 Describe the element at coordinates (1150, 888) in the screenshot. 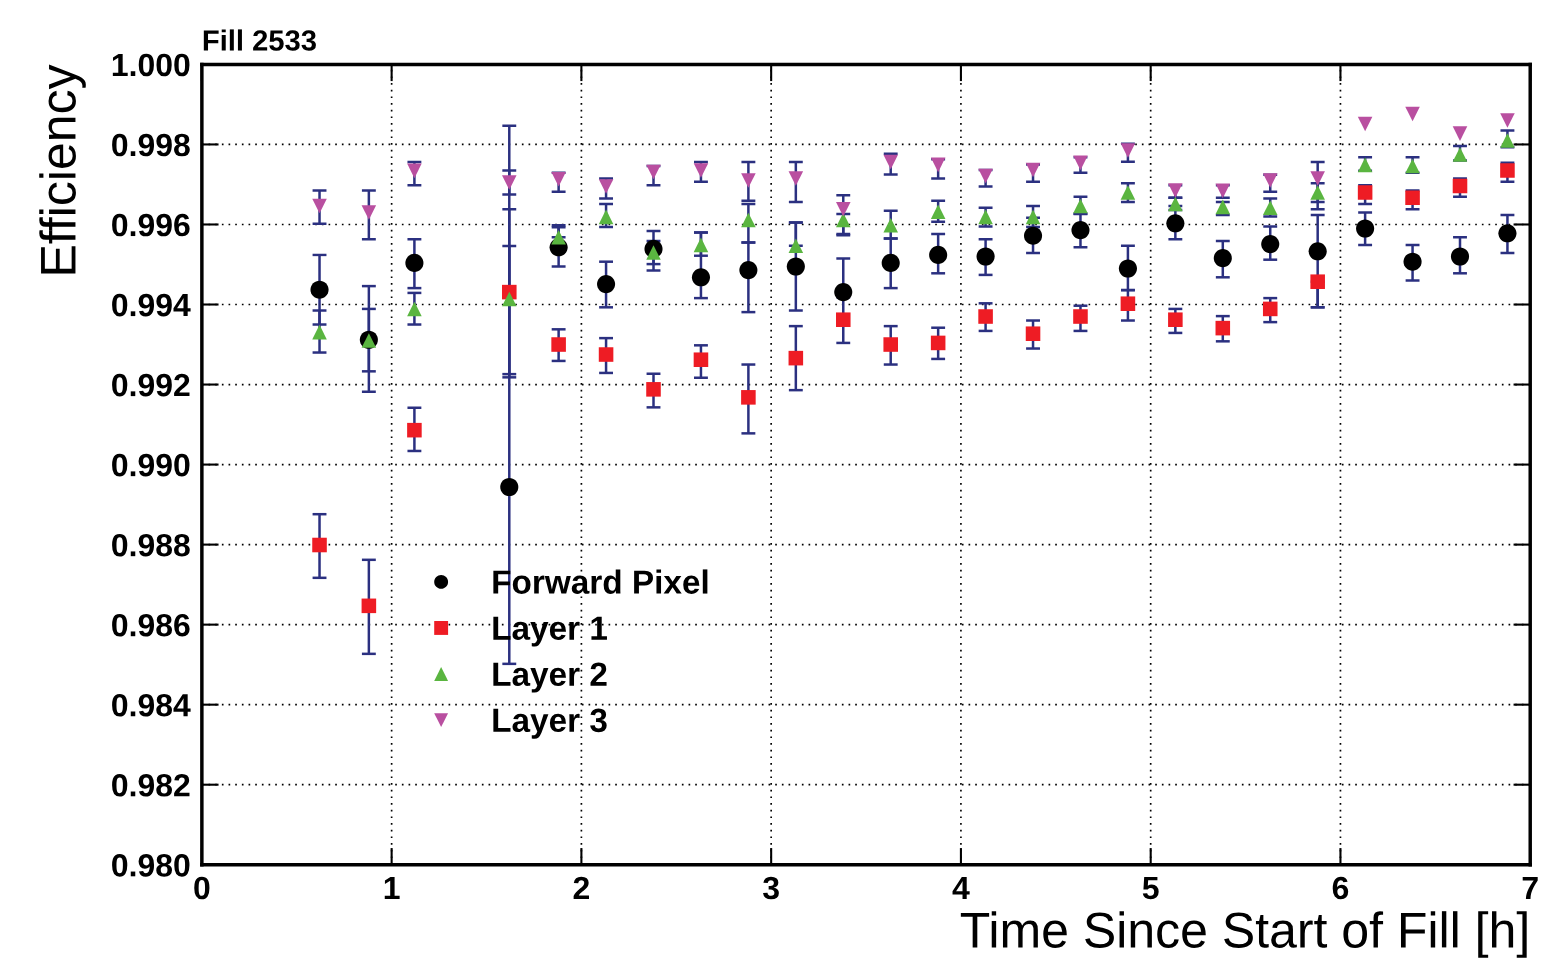

I see `x-tick-label: 5` at that location.